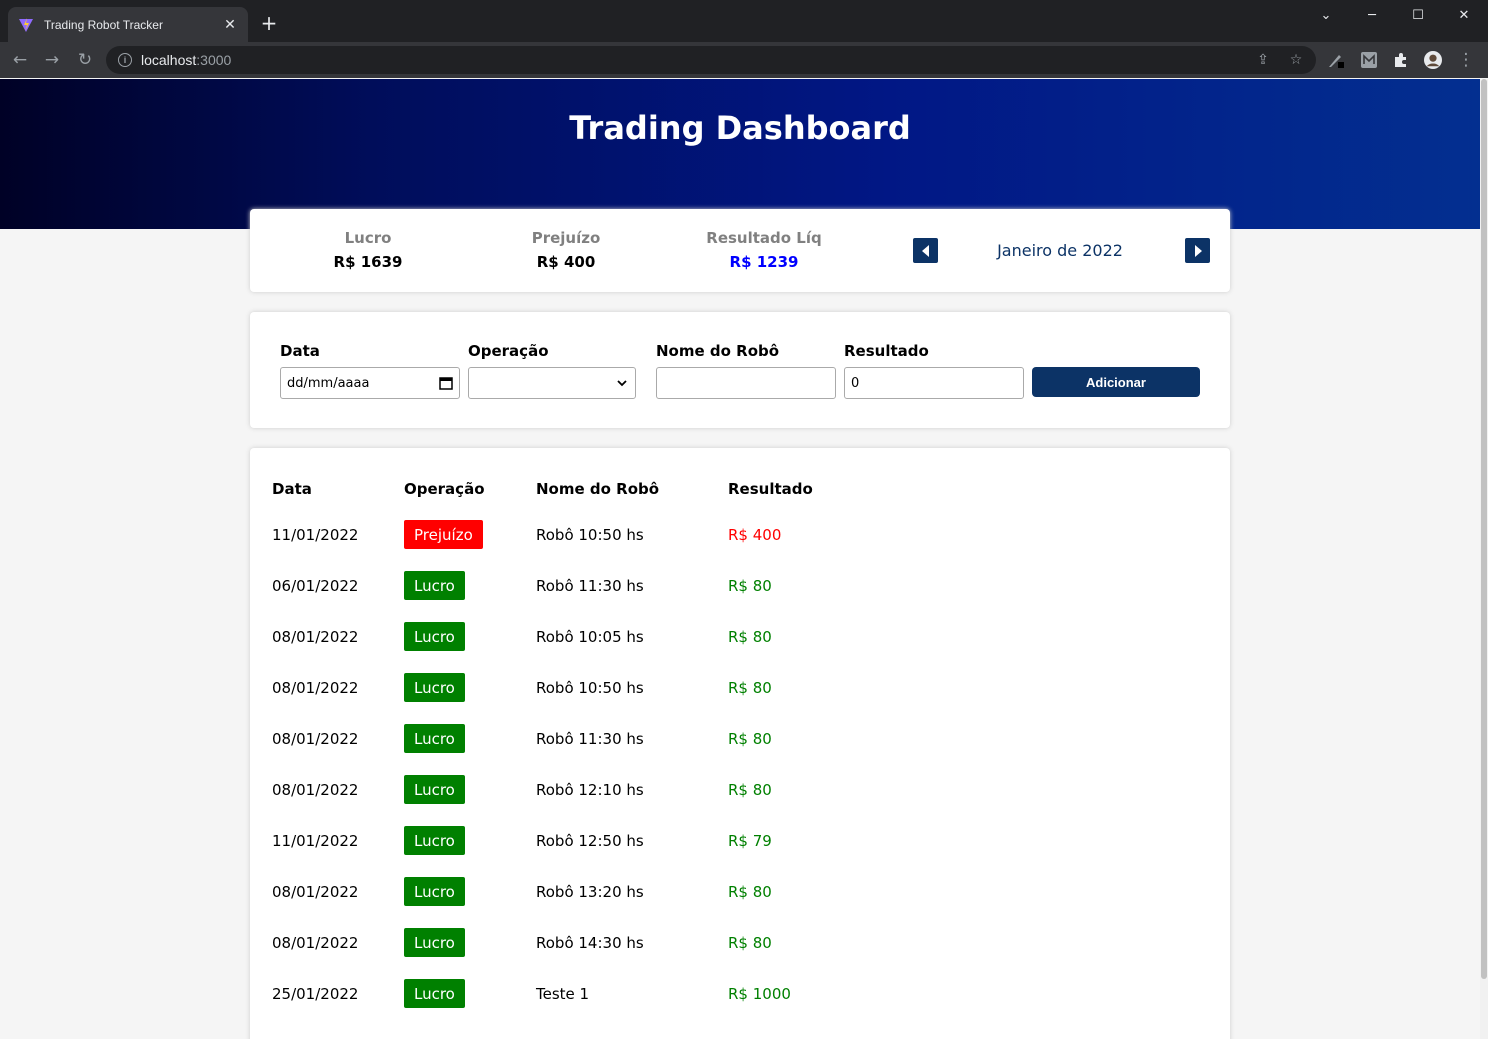 Image resolution: width=1488 pixels, height=1039 pixels. What do you see at coordinates (740, 851) in the screenshot?
I see `table-row: 11/01/2022 Lucro Robô 12:50 hs R$ 79` at bounding box center [740, 851].